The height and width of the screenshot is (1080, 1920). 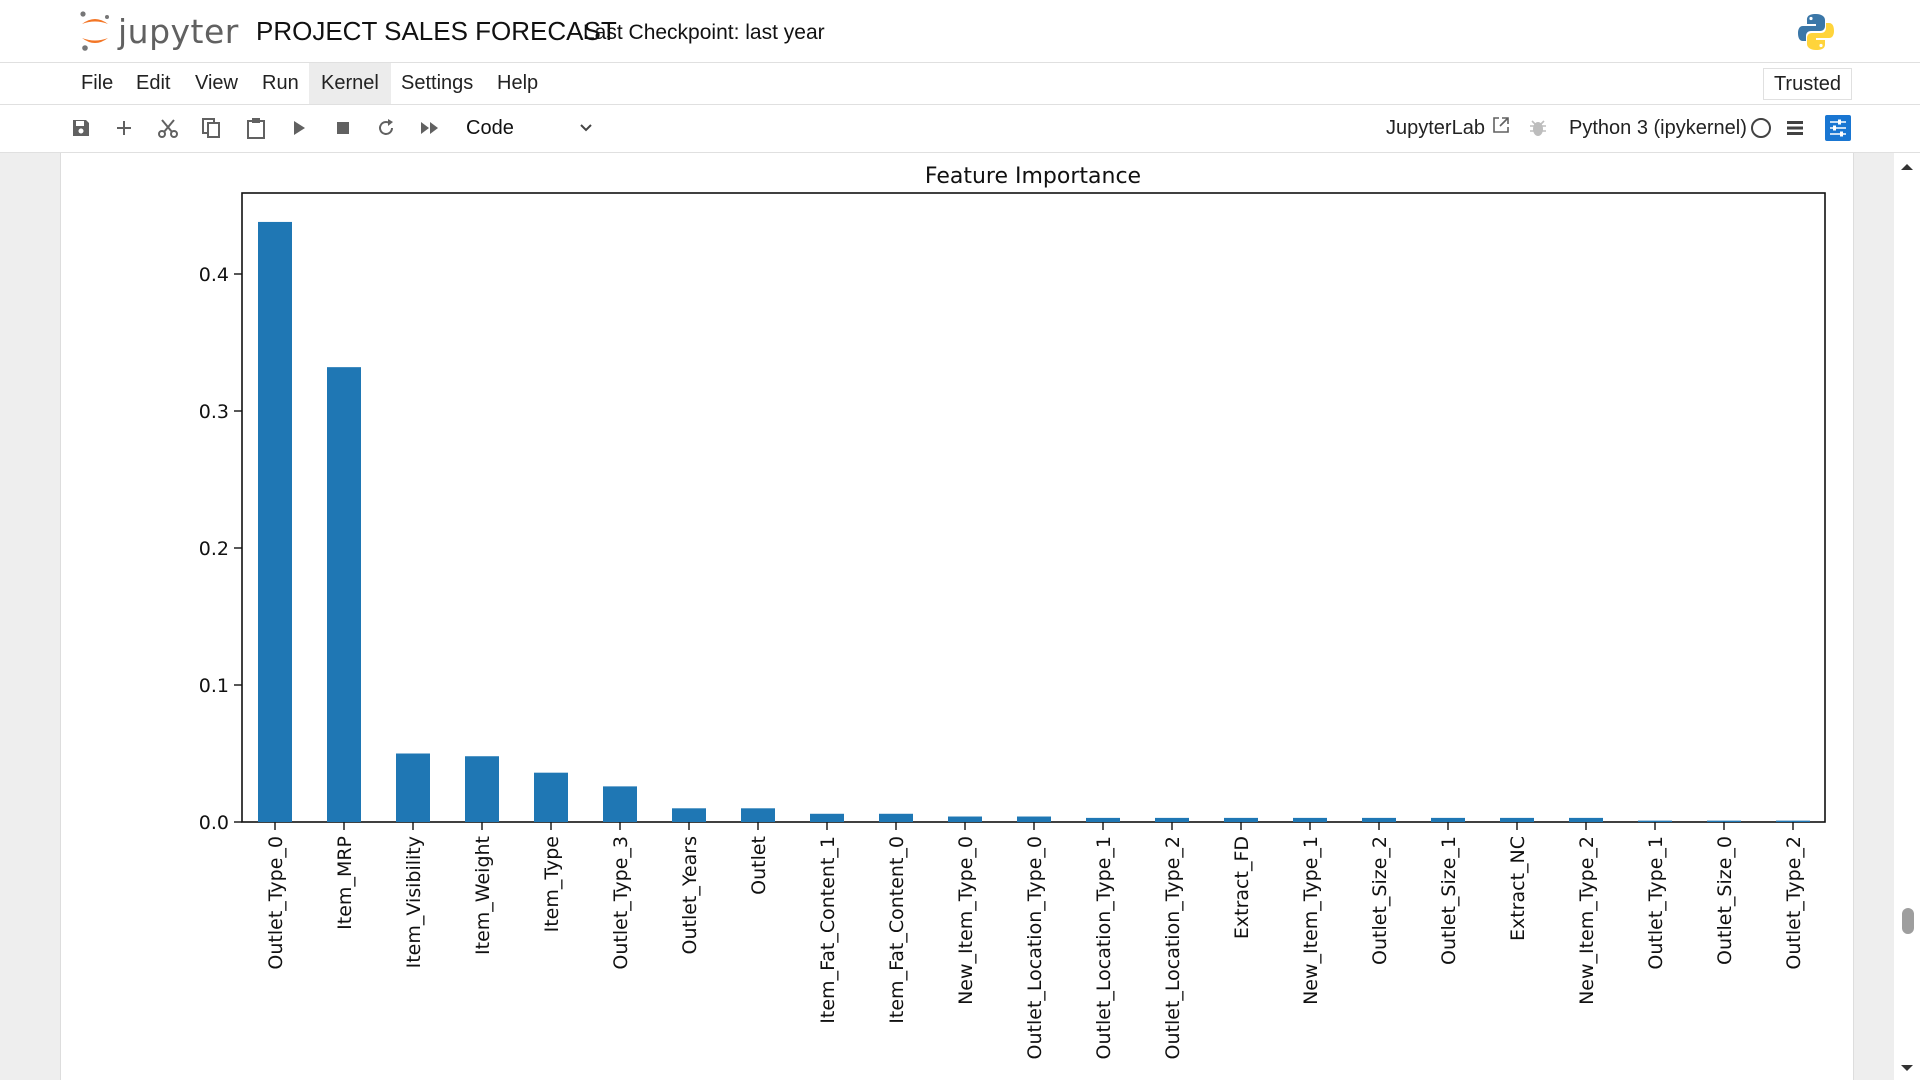 I want to click on copy-icon, so click(x=211, y=128).